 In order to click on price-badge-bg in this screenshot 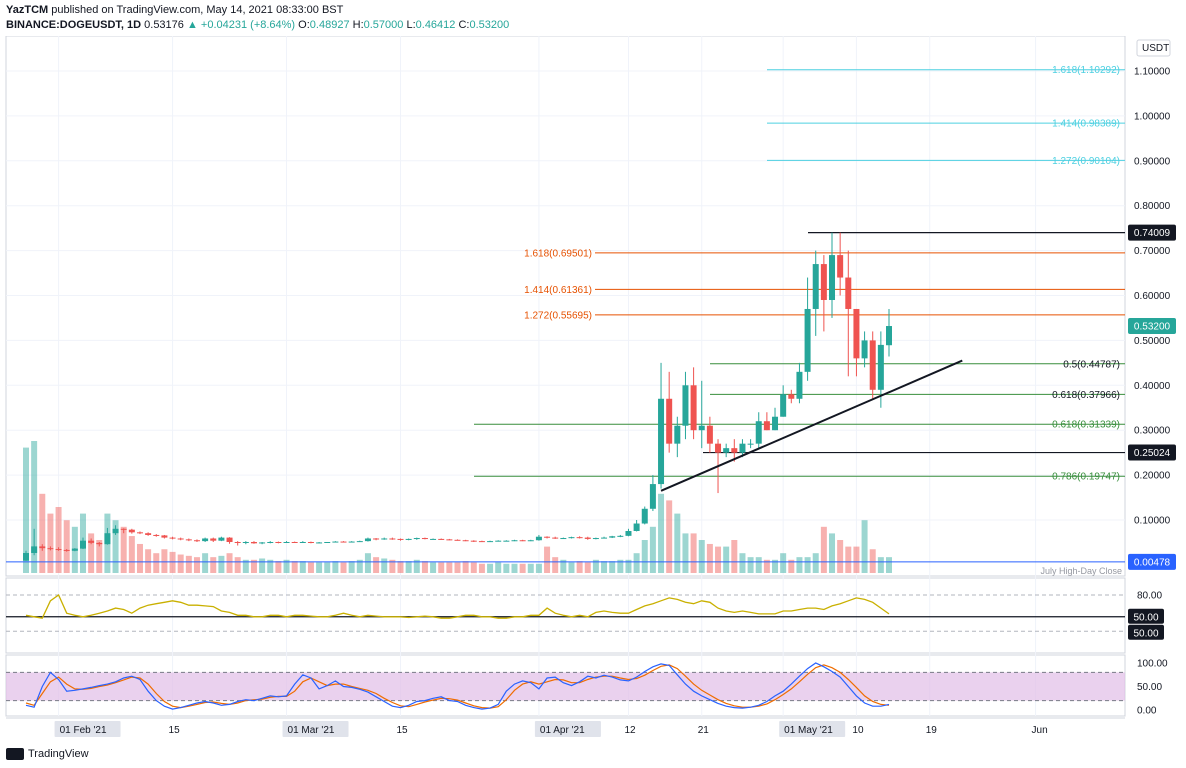, I will do `click(1152, 452)`.